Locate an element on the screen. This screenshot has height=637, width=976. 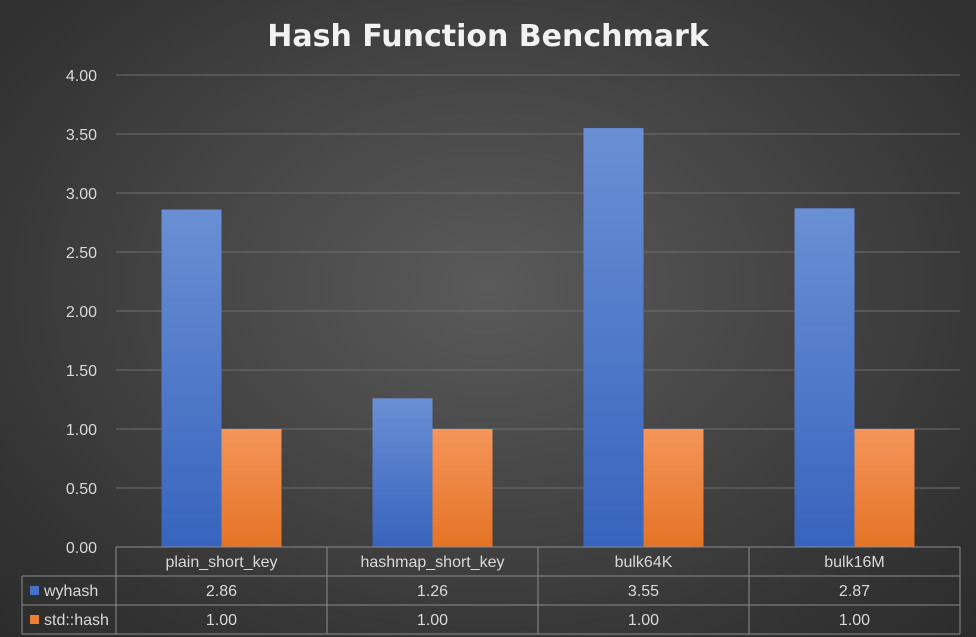
legend-key-wyhash is located at coordinates (34, 590).